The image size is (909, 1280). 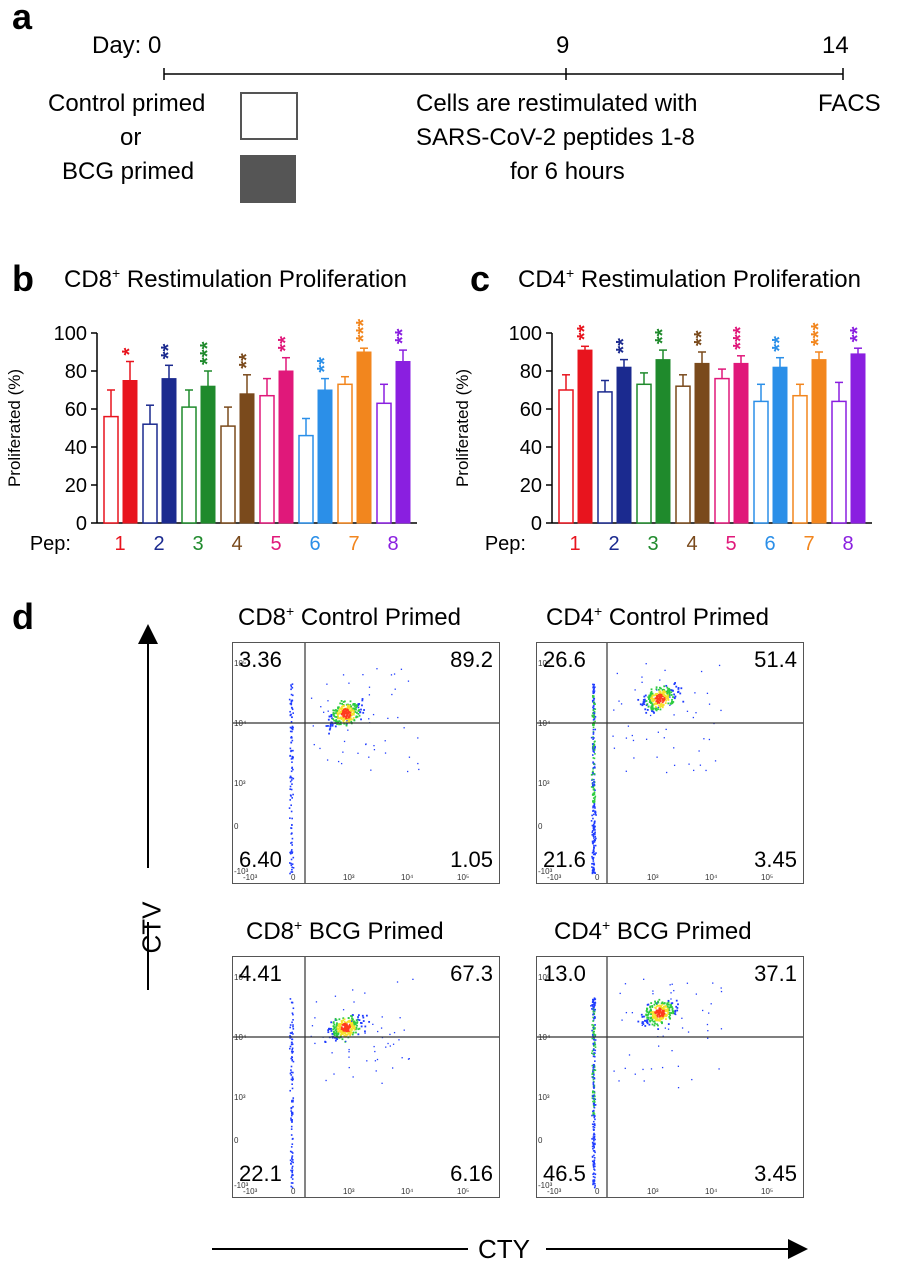 I want to click on panel-label-c: c, so click(x=480, y=278).